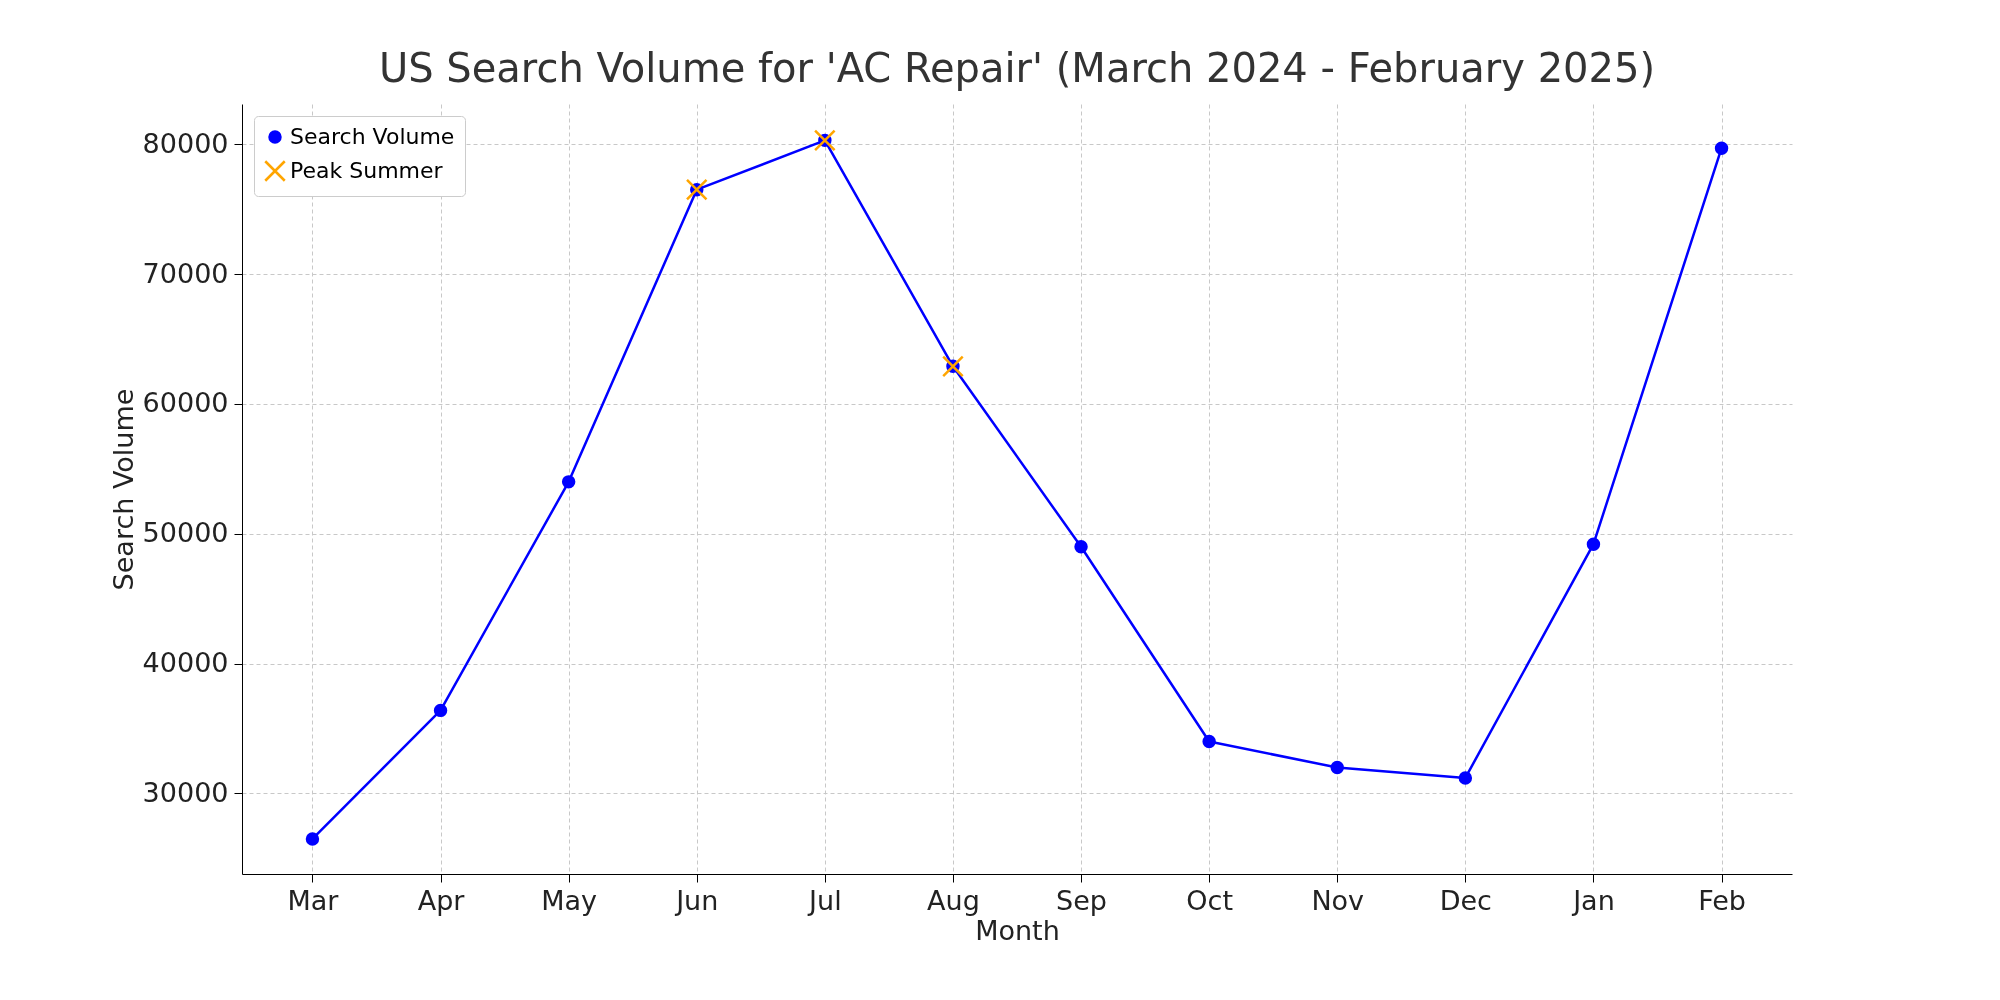 This screenshot has height=1000, width=2000. I want to click on x-tick-label: Nov, so click(1338, 900).